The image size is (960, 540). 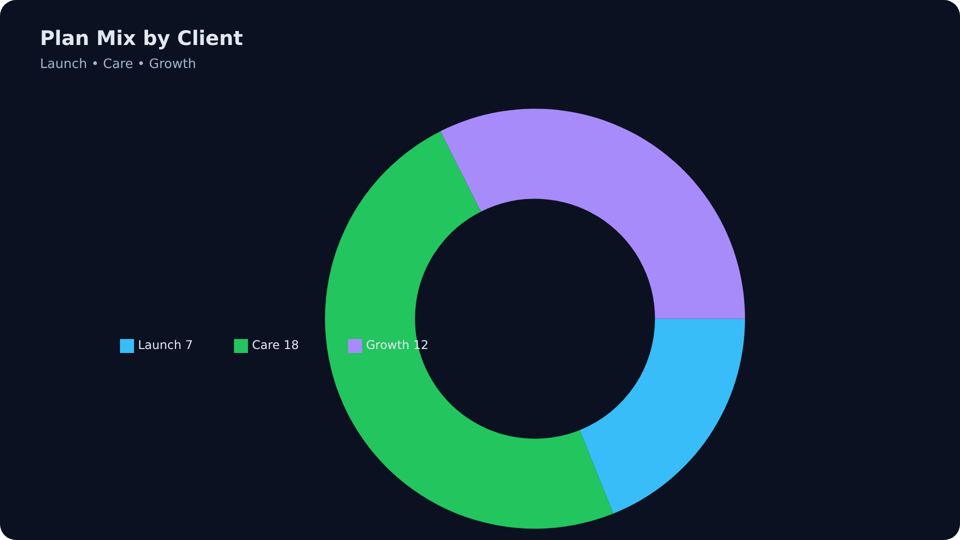 What do you see at coordinates (276, 345) in the screenshot?
I see `legend-label: Care 18` at bounding box center [276, 345].